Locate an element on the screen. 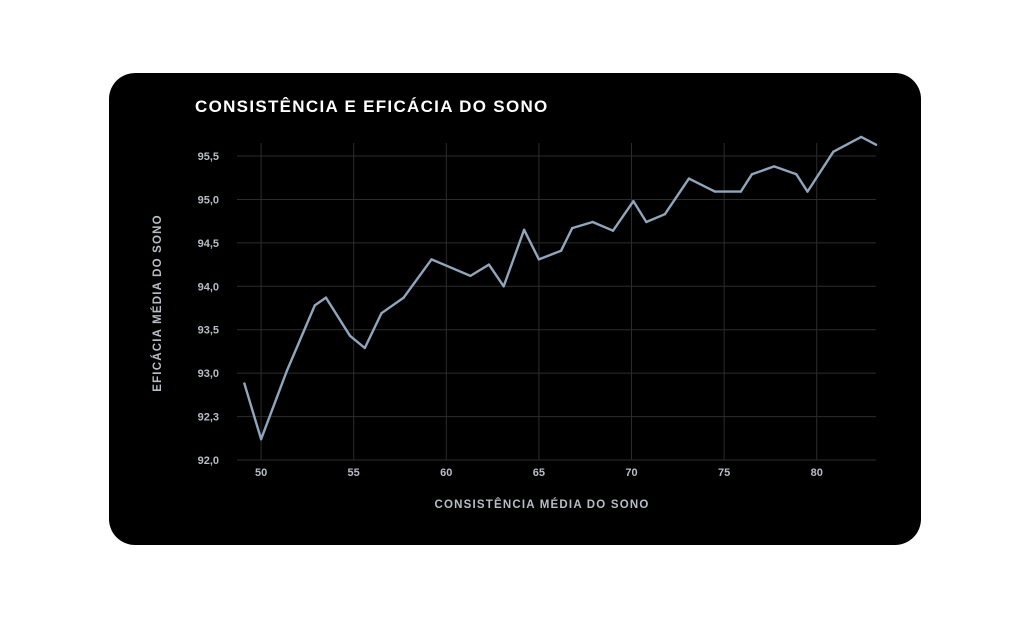 This screenshot has height=618, width=1030. x-axis-label: CONSISTÊNCIA MÉDIA DO SONO is located at coordinates (542, 504).